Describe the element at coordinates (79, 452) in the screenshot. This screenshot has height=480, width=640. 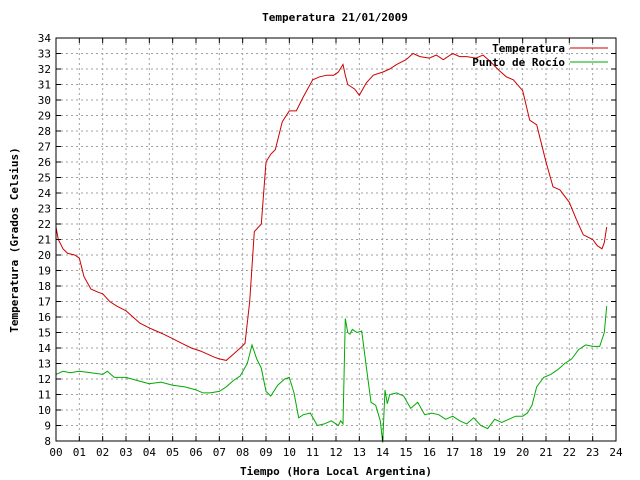
I see `x-tick-label: 01` at that location.